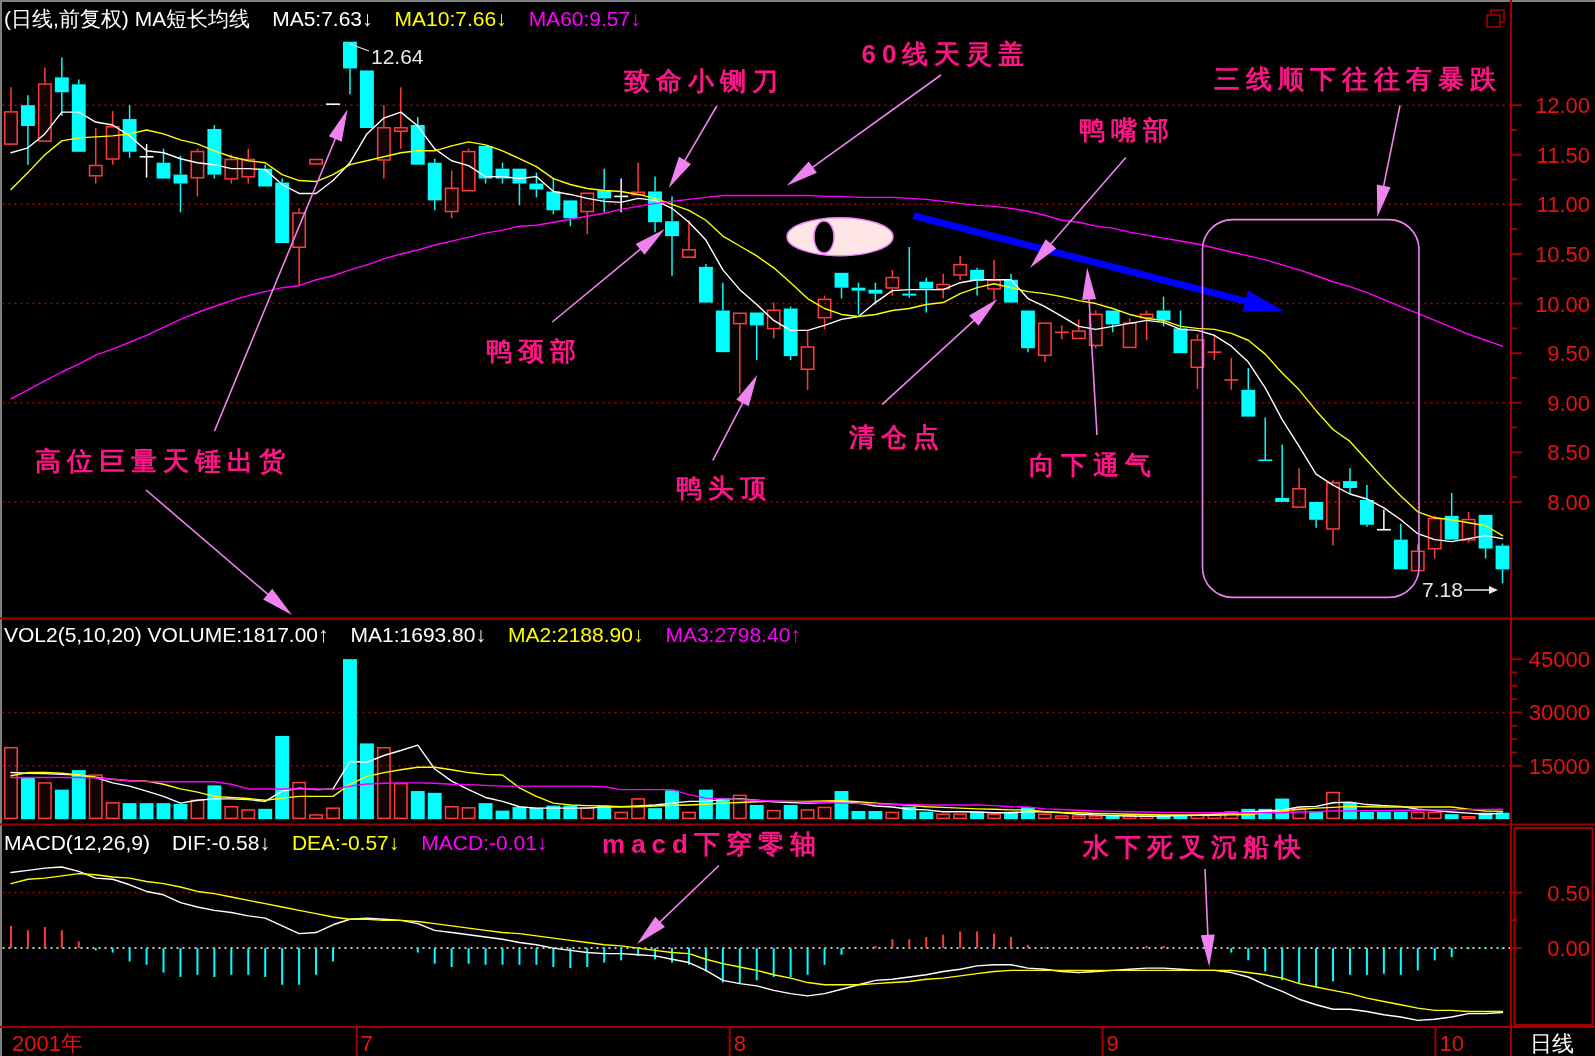  Describe the element at coordinates (1112, 1043) in the screenshot. I see `x-tick-label: 9` at that location.